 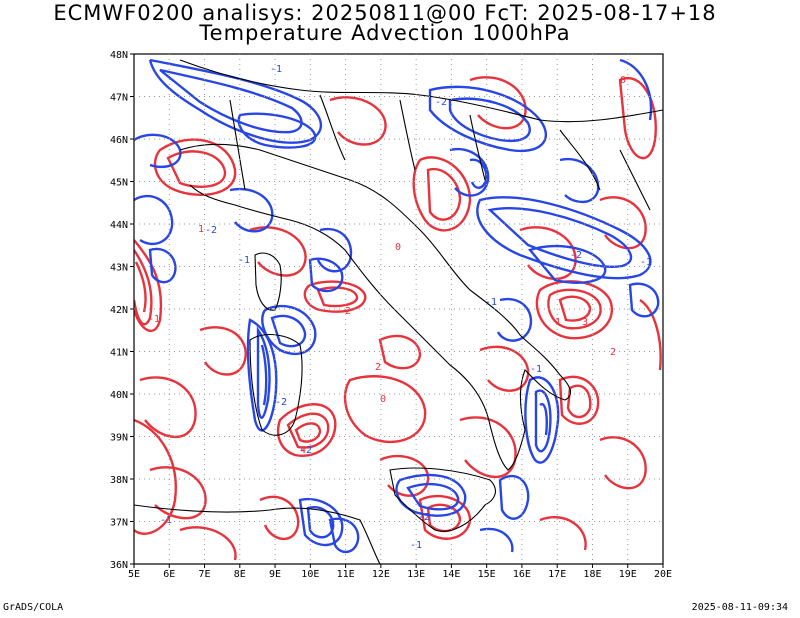 What do you see at coordinates (169, 574) in the screenshot?
I see `lon-label: 6E` at bounding box center [169, 574].